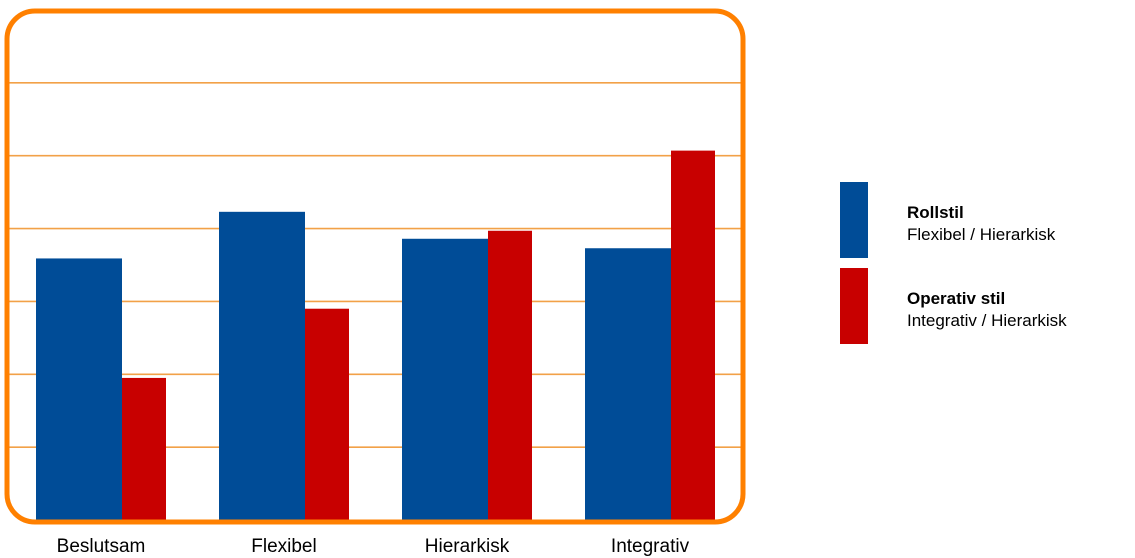 The height and width of the screenshot is (558, 1135). What do you see at coordinates (373, 546) in the screenshot?
I see `category-labels: Beslutsam Flexibel Hierarkisk Integrativ` at bounding box center [373, 546].